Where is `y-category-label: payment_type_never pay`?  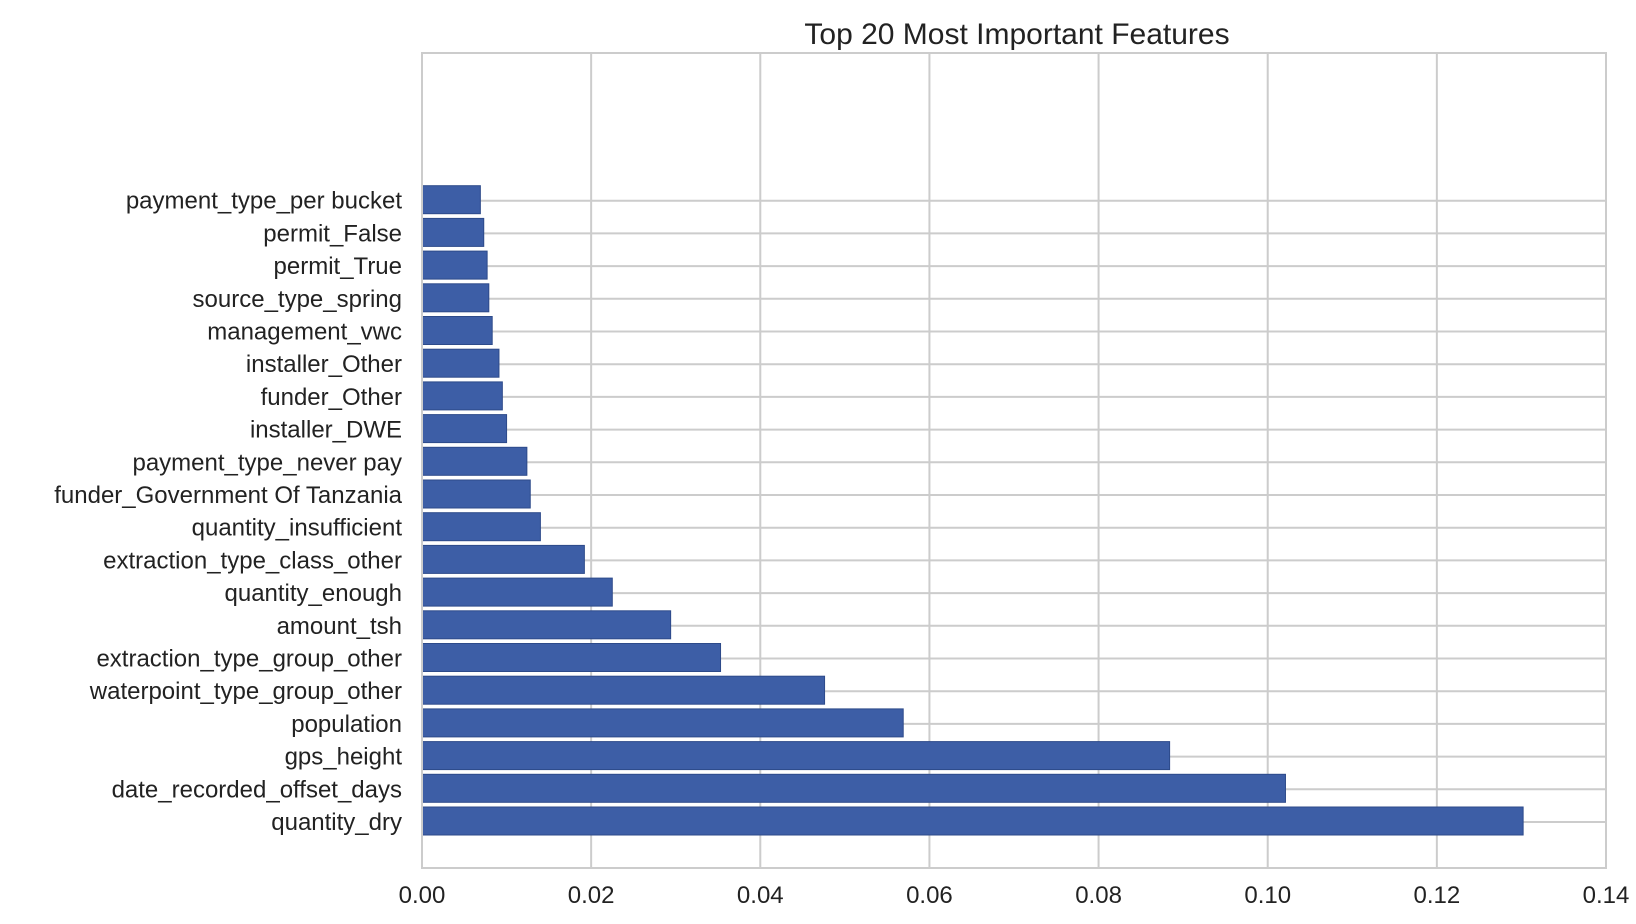 y-category-label: payment_type_never pay is located at coordinates (267, 462).